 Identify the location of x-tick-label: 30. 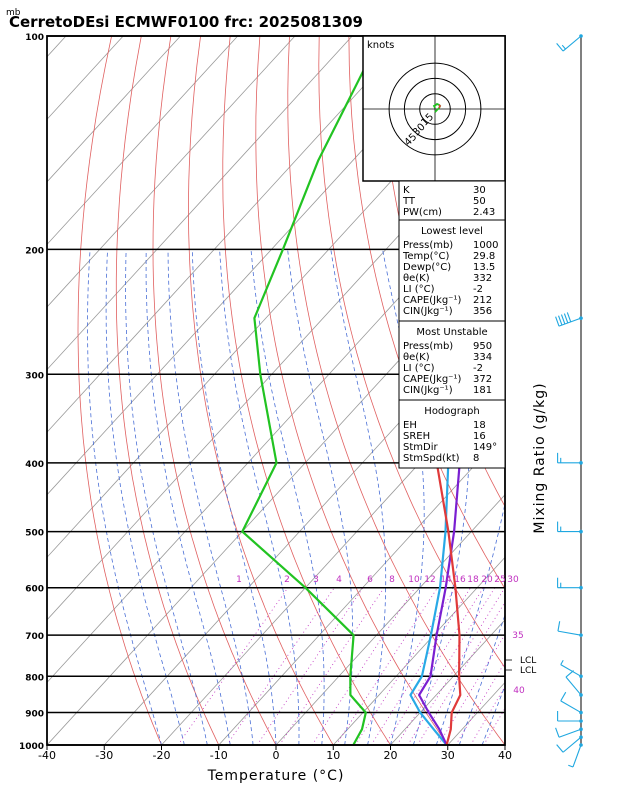
(448, 755).